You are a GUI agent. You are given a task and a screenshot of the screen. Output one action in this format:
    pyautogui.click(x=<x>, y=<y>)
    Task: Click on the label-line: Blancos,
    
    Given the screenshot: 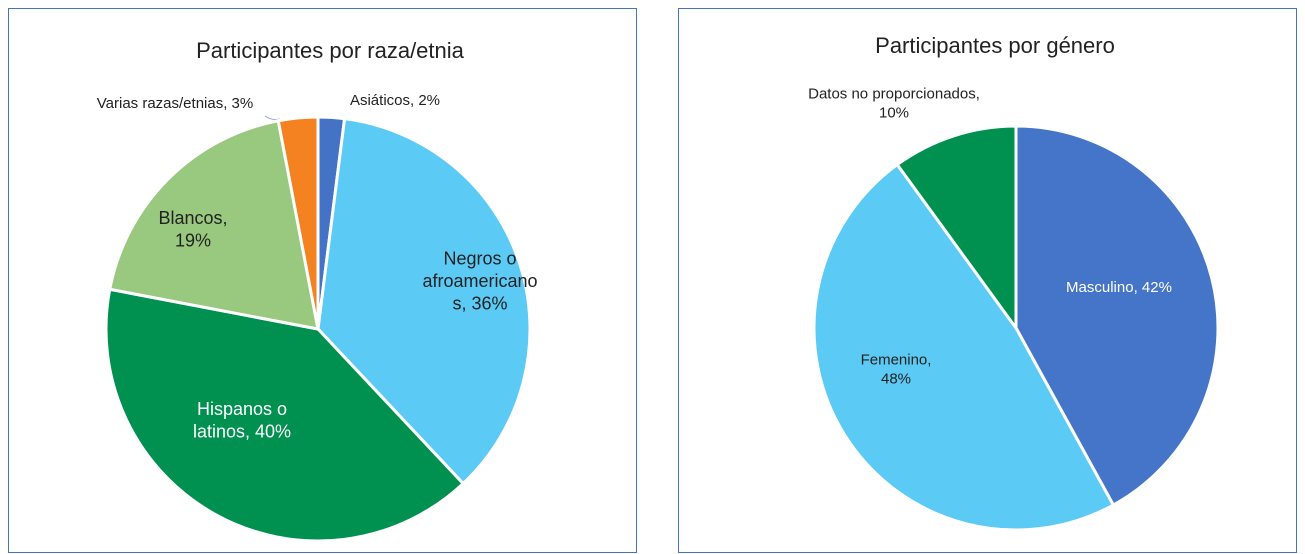 What is the action you would take?
    pyautogui.click(x=192, y=218)
    